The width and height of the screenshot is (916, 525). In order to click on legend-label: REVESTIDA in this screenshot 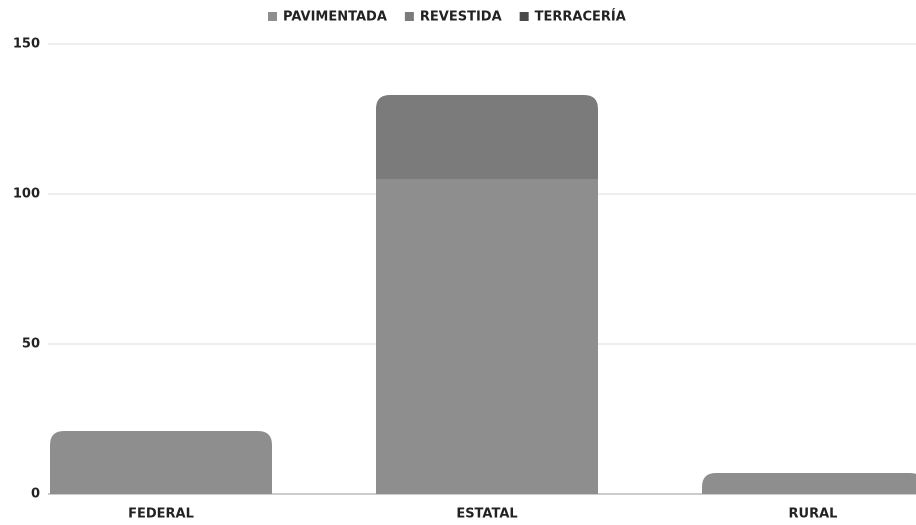, I will do `click(461, 17)`.